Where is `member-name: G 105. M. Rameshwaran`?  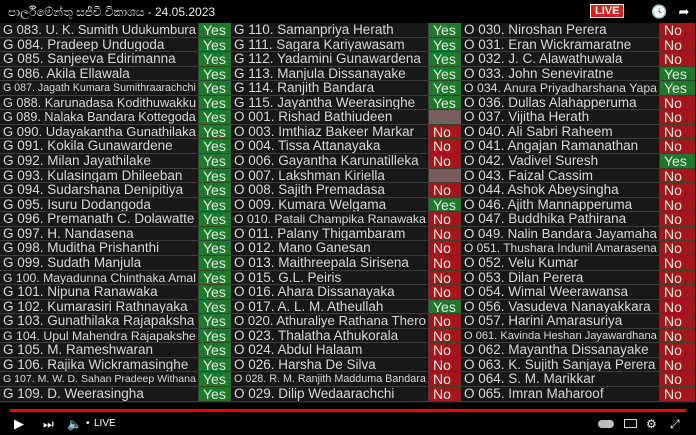 member-name: G 105. M. Rameshwaran is located at coordinates (99, 350).